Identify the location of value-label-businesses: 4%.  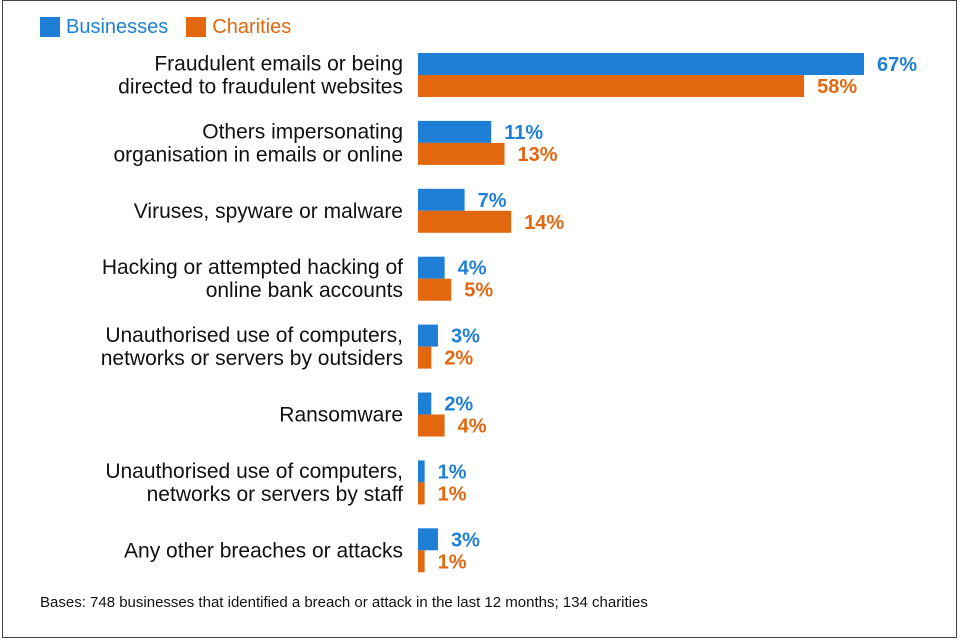
(472, 269).